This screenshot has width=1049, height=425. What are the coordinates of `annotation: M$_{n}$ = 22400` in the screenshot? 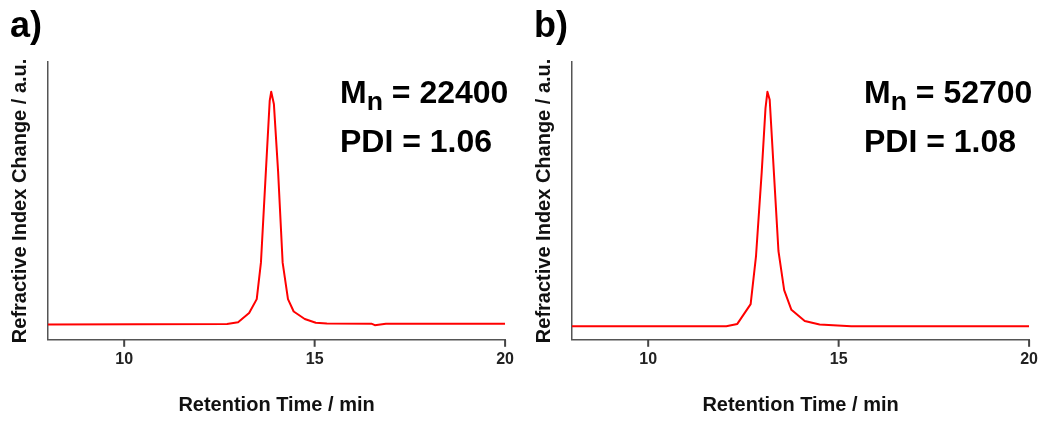 It's located at (424, 96).